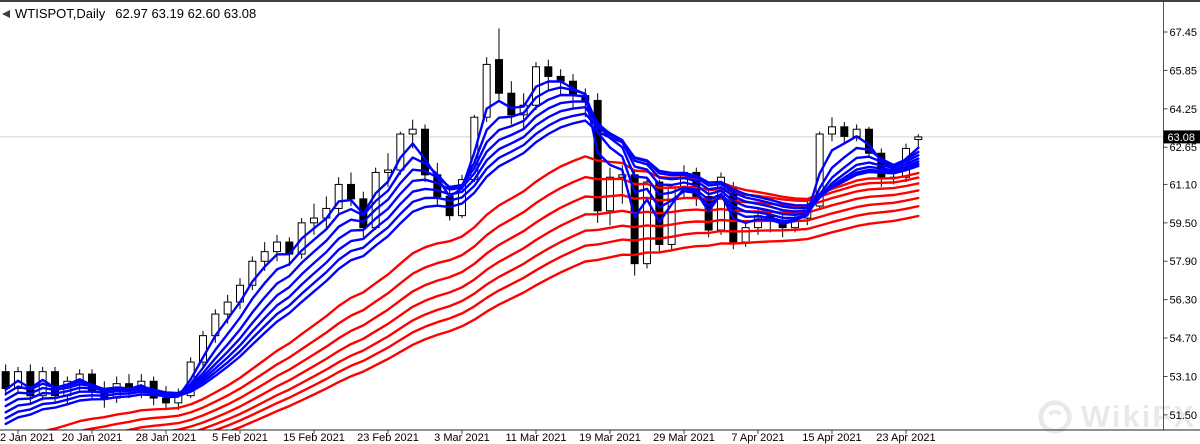  What do you see at coordinates (1184, 262) in the screenshot?
I see `price-axis-label: 57.90` at bounding box center [1184, 262].